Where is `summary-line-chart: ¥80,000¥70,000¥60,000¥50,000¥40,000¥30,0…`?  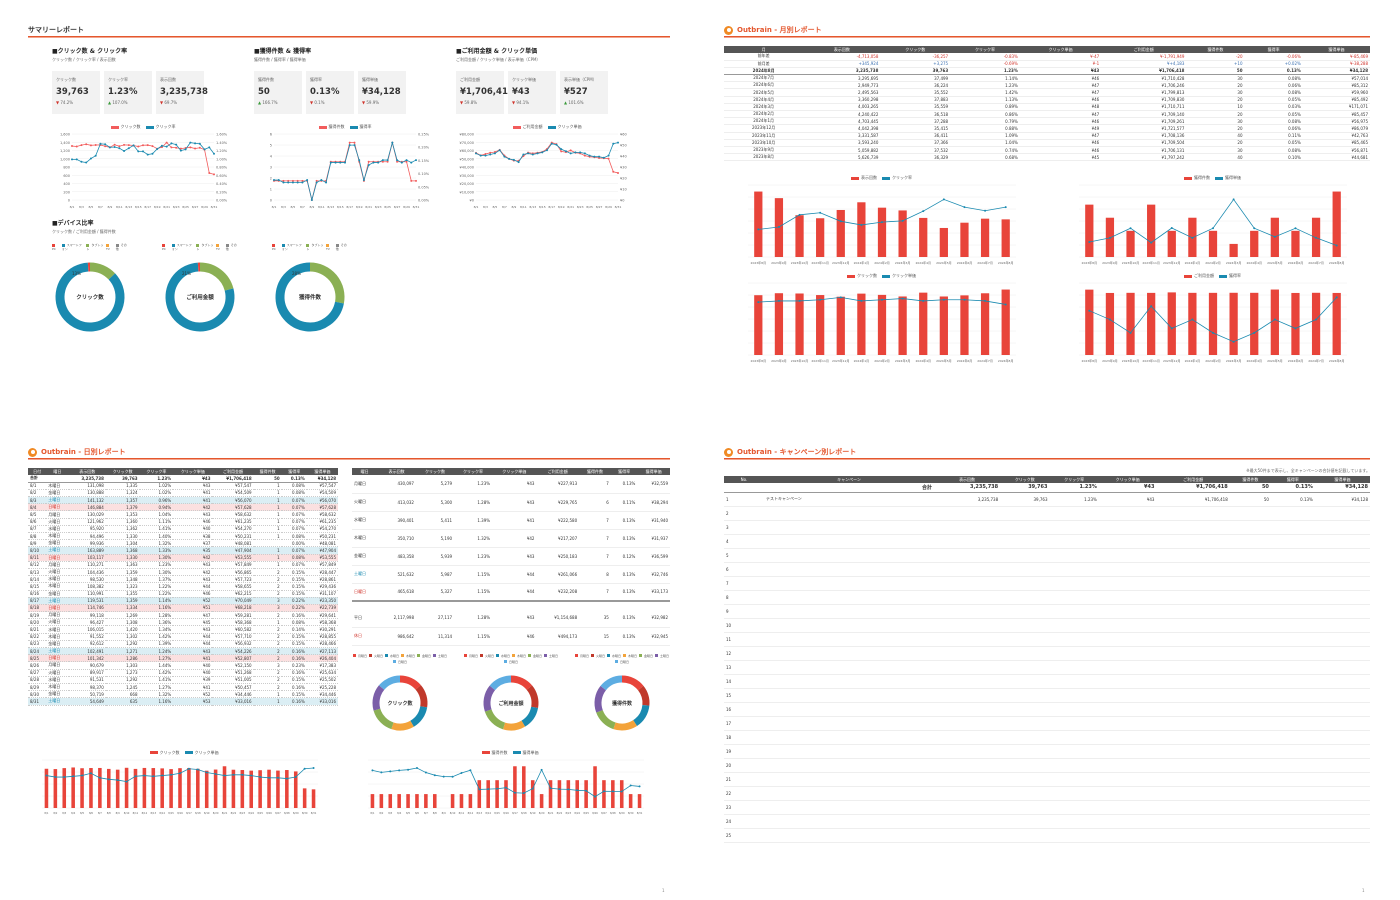
summary-line-chart: ¥80,000¥70,000¥60,000¥50,000¥40,000¥30,0… is located at coordinates (543, 171).